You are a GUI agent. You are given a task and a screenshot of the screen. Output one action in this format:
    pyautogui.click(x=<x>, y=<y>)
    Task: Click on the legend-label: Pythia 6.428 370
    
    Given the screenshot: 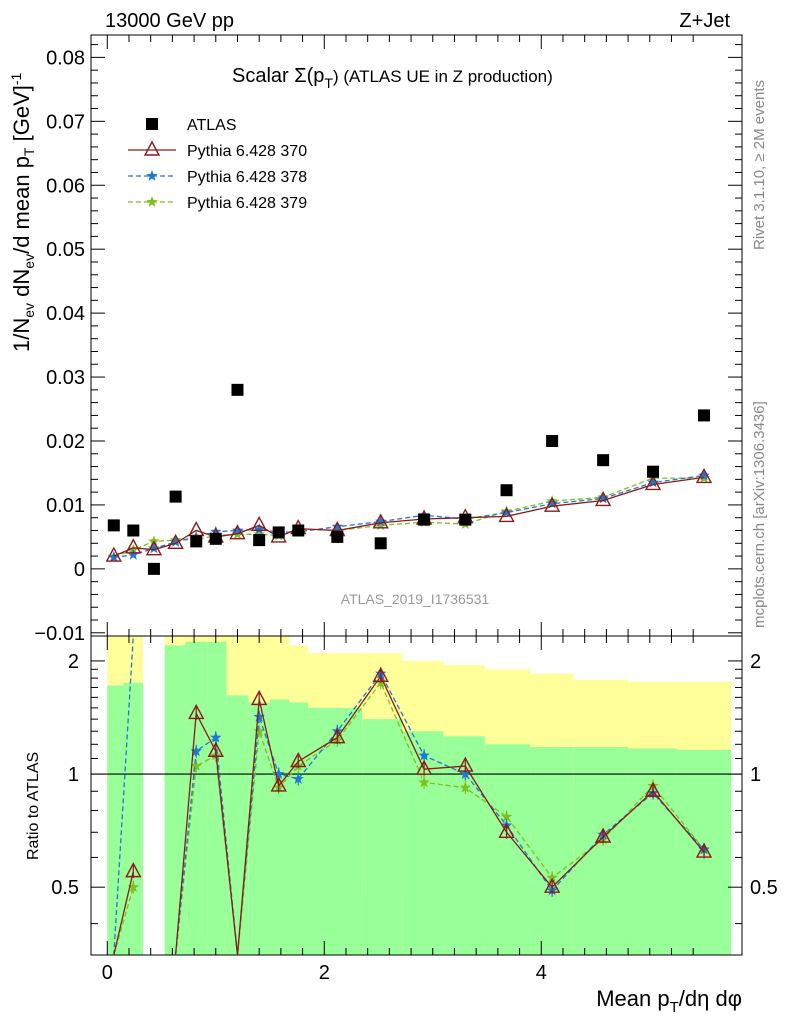 What is the action you would take?
    pyautogui.click(x=247, y=151)
    